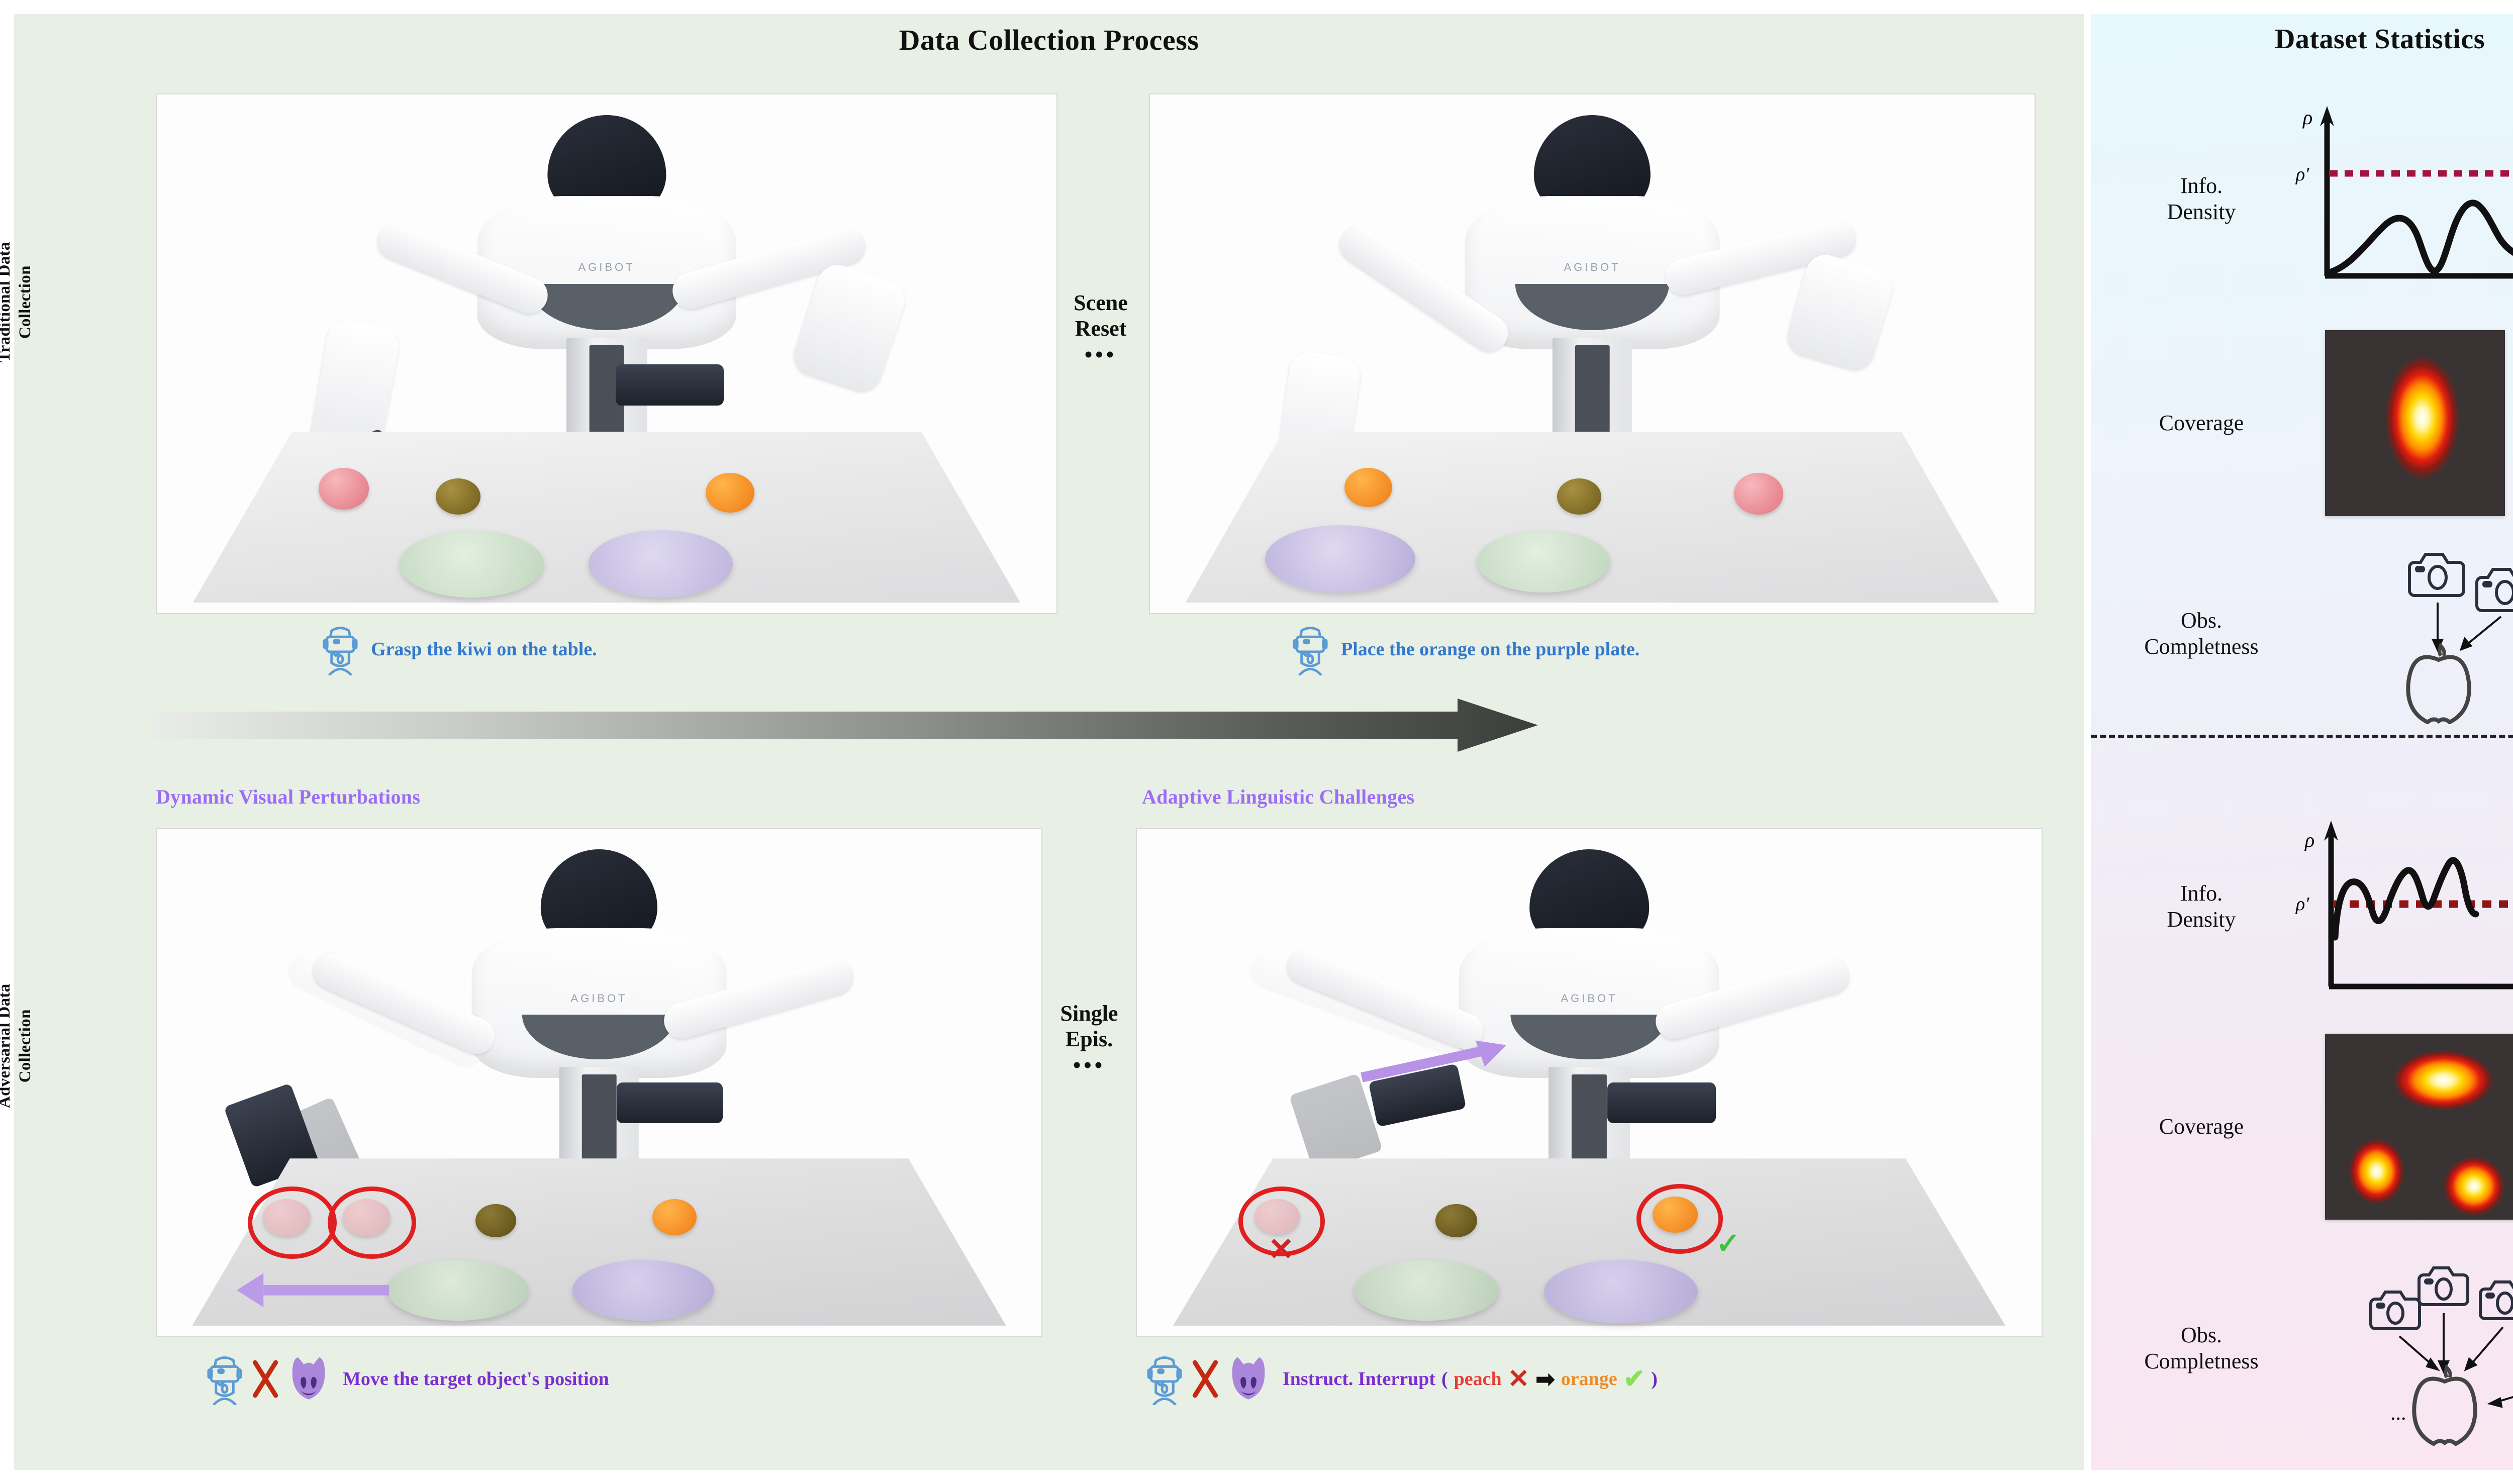  I want to click on stat-info-density-bottom: Info. Density ρ ρ′ t, so click(2320, 906).